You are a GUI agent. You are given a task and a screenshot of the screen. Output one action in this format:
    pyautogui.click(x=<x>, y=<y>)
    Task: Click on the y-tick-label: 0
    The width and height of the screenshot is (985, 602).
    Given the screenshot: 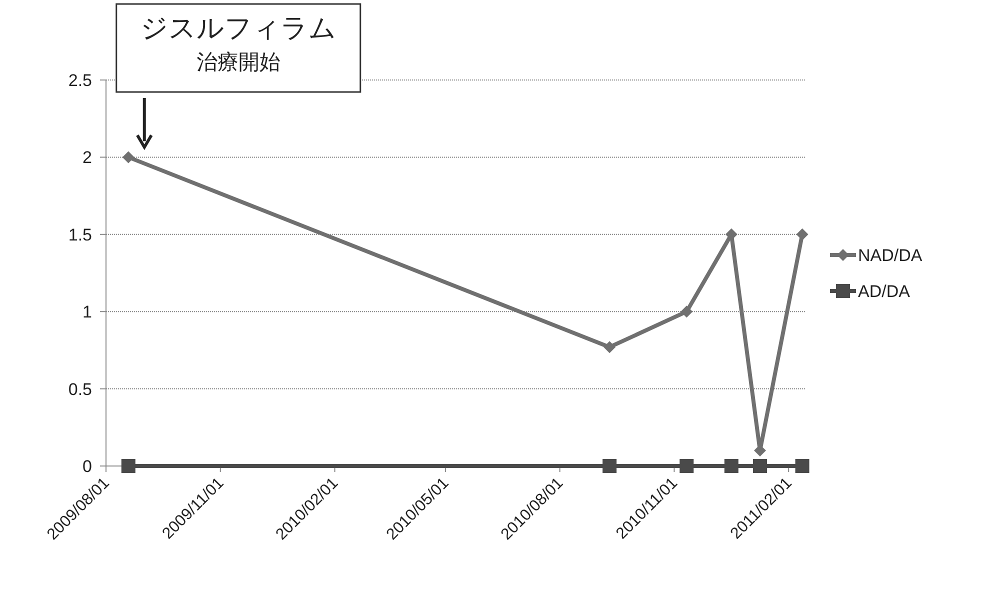 What is the action you would take?
    pyautogui.click(x=87, y=466)
    